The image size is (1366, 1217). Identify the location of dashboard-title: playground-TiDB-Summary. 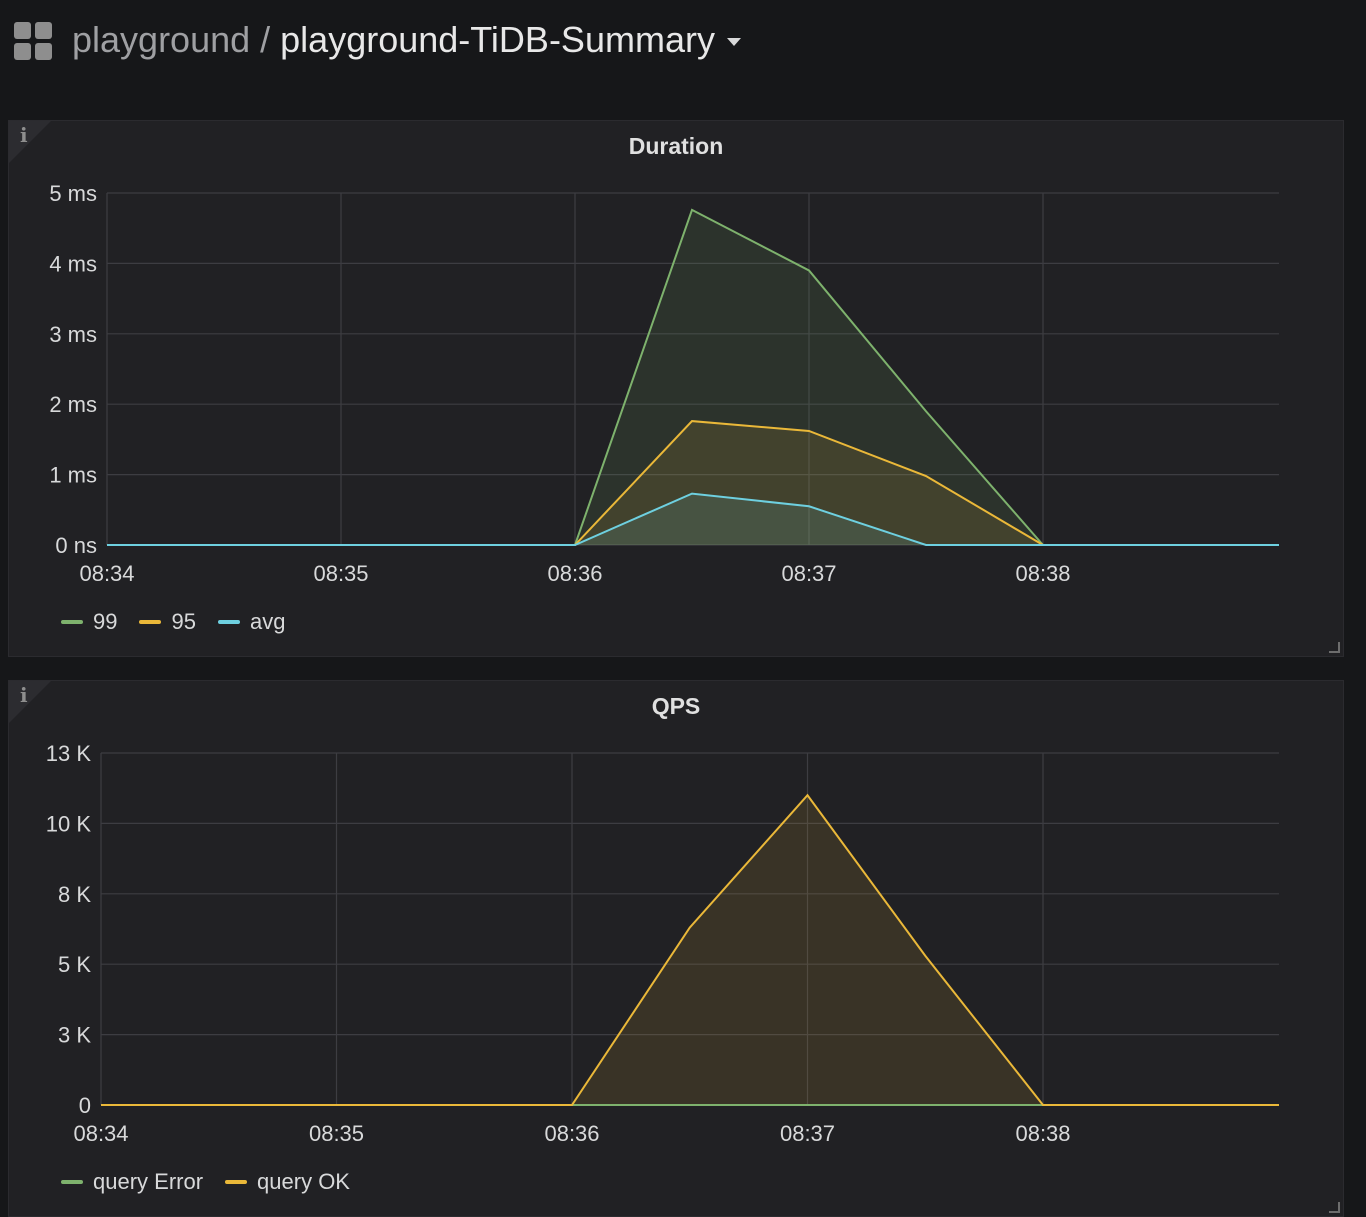
(497, 39).